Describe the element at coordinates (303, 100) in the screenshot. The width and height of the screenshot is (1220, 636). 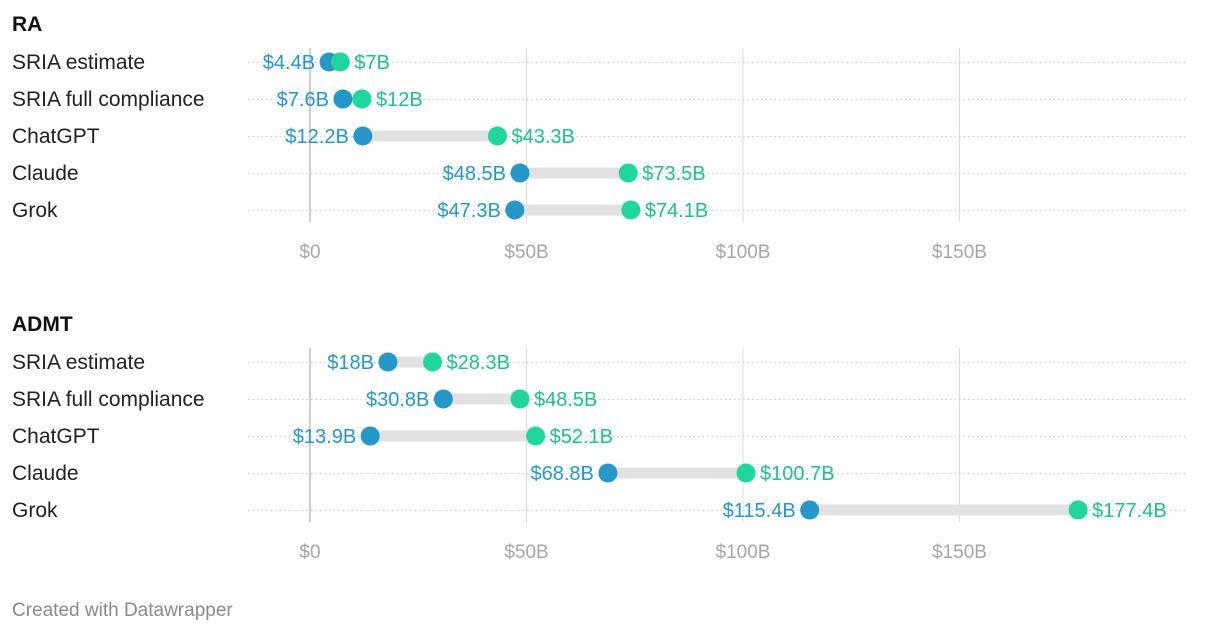
I see `low-value-label: $7.6B` at that location.